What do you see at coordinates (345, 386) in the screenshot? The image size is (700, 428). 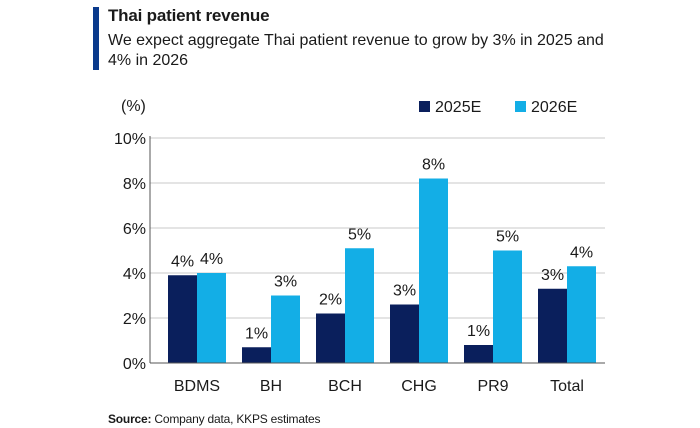 I see `x-tick-label: BCH` at bounding box center [345, 386].